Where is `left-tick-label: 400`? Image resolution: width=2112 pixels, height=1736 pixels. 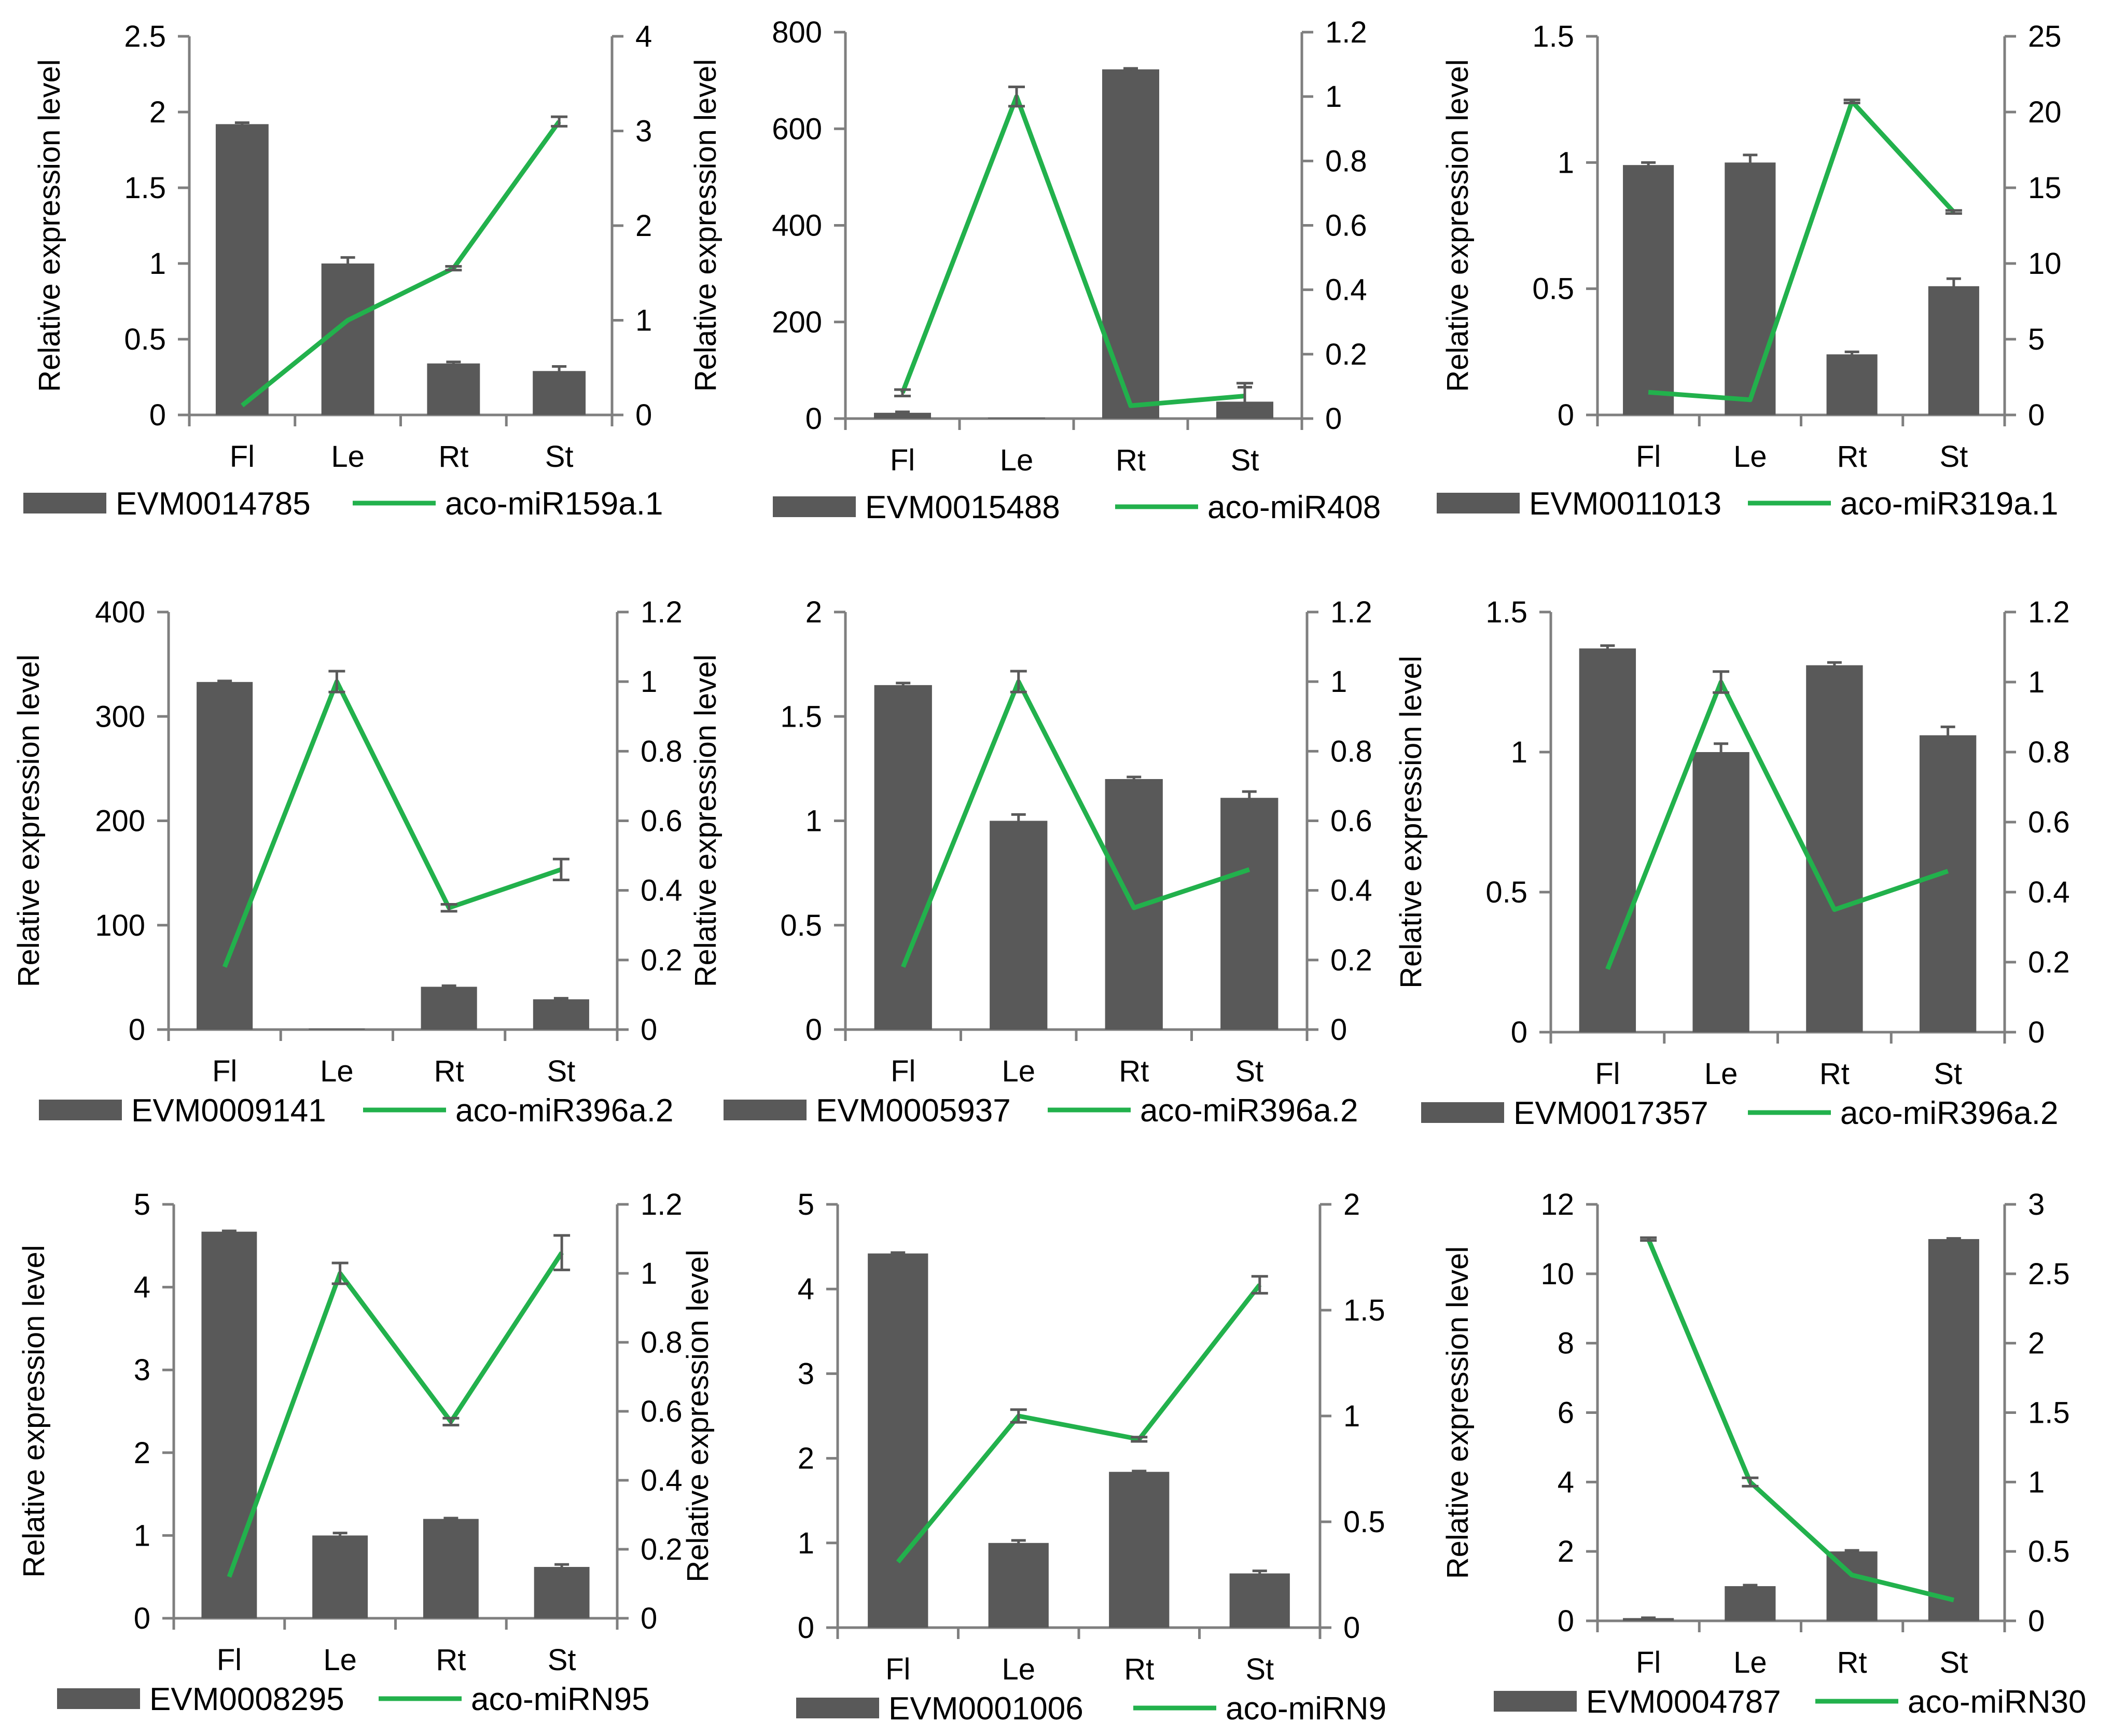 left-tick-label: 400 is located at coordinates (120, 612).